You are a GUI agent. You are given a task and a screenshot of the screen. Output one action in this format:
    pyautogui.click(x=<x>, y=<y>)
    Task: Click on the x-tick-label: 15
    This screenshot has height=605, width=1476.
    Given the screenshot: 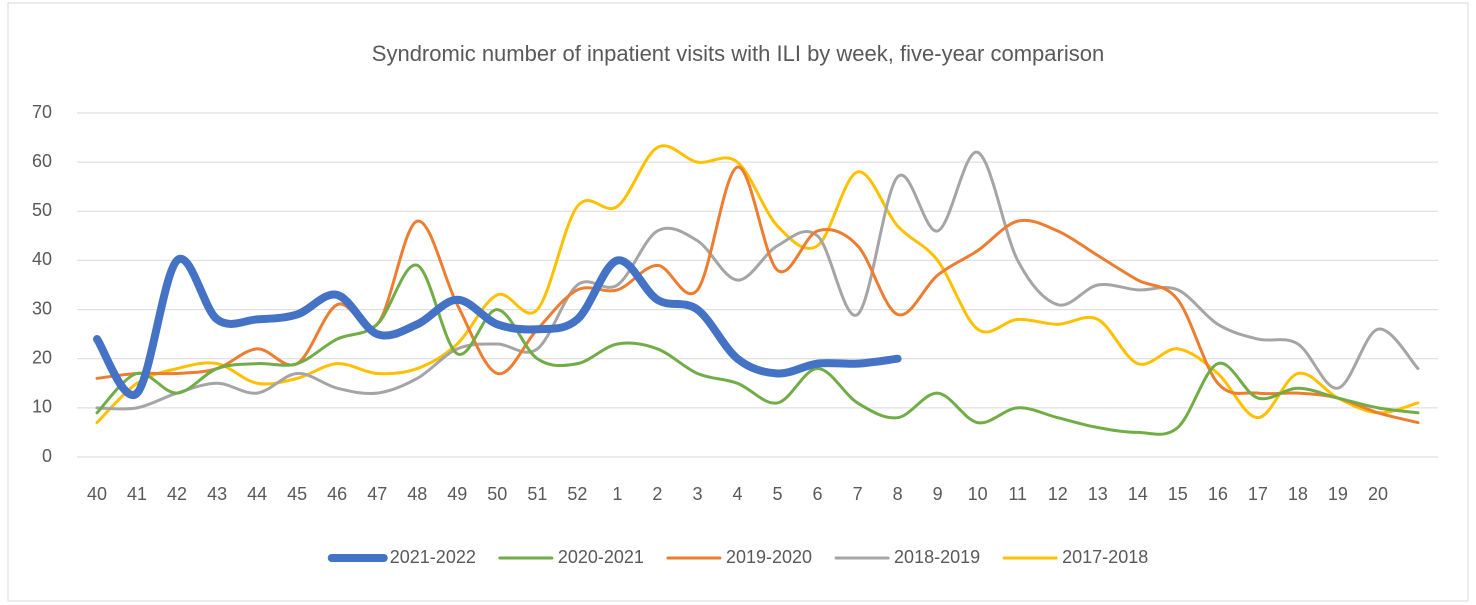 What is the action you would take?
    pyautogui.click(x=1178, y=494)
    